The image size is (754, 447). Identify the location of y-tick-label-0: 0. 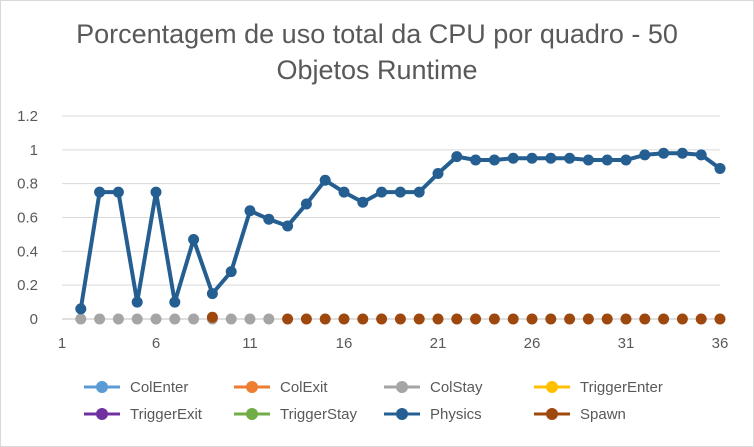
(34, 319).